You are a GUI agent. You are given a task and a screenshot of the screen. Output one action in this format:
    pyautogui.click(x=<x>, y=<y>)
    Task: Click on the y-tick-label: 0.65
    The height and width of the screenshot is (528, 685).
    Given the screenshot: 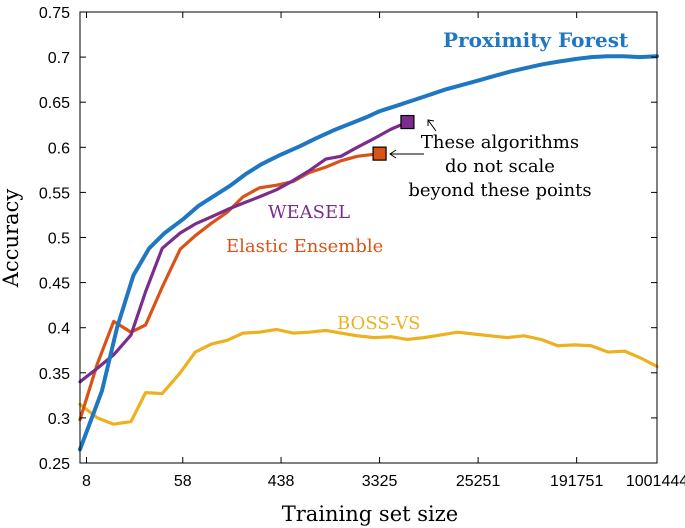 What is the action you would take?
    pyautogui.click(x=54, y=103)
    